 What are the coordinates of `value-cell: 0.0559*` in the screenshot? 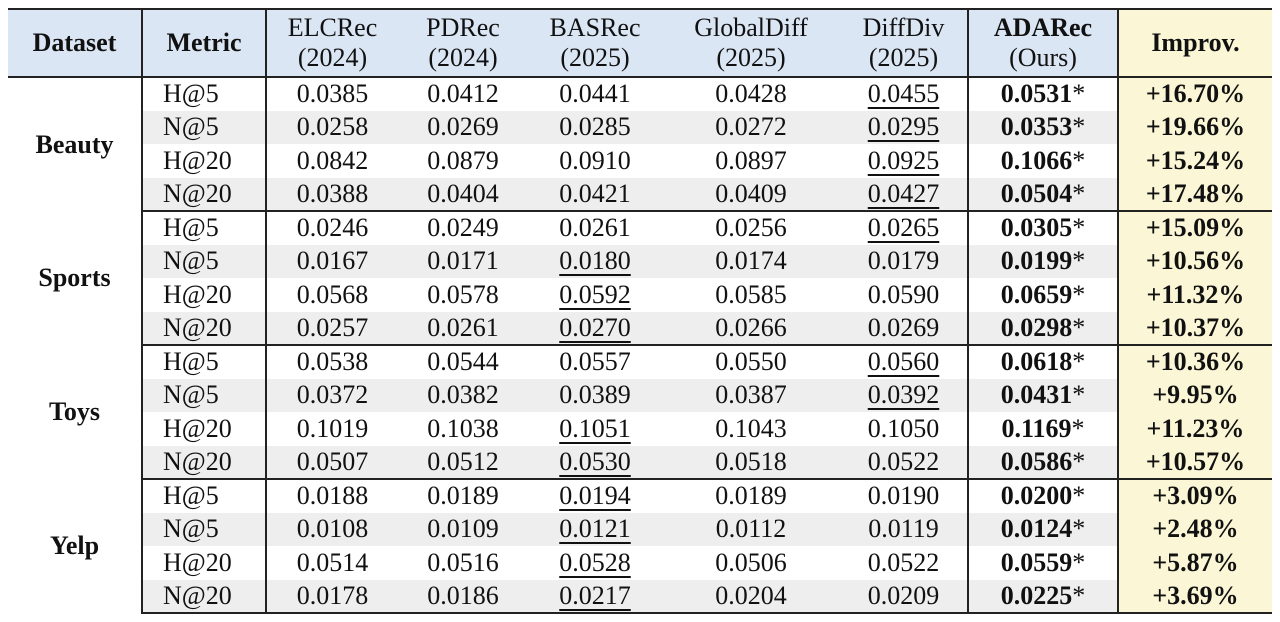 It's located at (1043, 563).